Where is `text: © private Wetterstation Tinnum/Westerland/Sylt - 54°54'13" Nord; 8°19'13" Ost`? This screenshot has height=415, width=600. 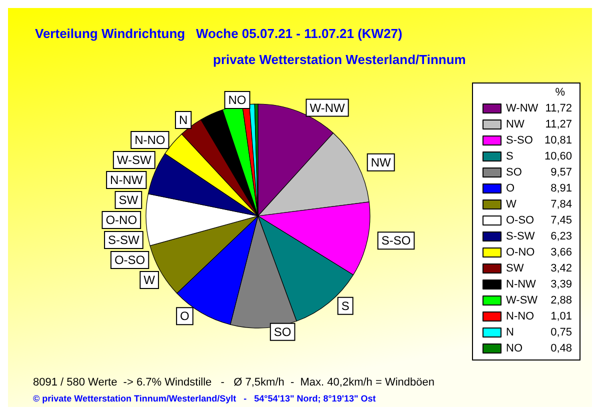
text: © private Wetterstation Tinnum/Westerland/Sylt - 54°54'13" Nord; 8°19'13" Ost is located at coordinates (204, 399).